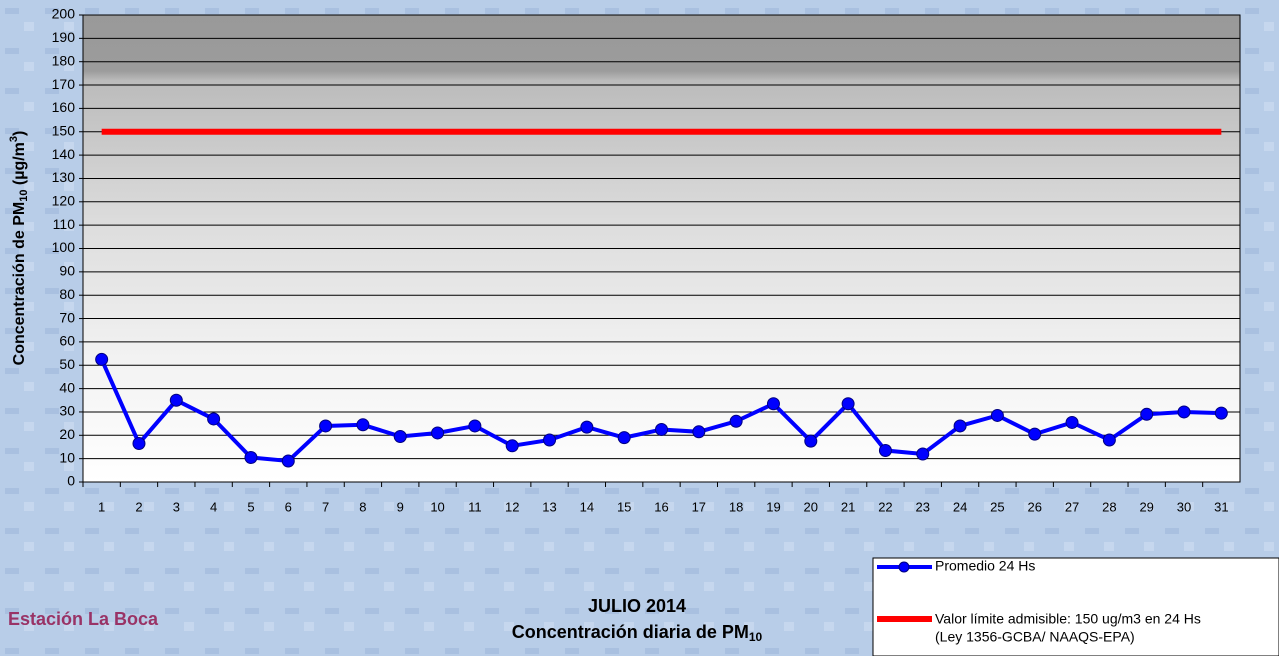 The image size is (1279, 656). Describe the element at coordinates (362, 506) in the screenshot. I see `x-tick-label: 8` at that location.